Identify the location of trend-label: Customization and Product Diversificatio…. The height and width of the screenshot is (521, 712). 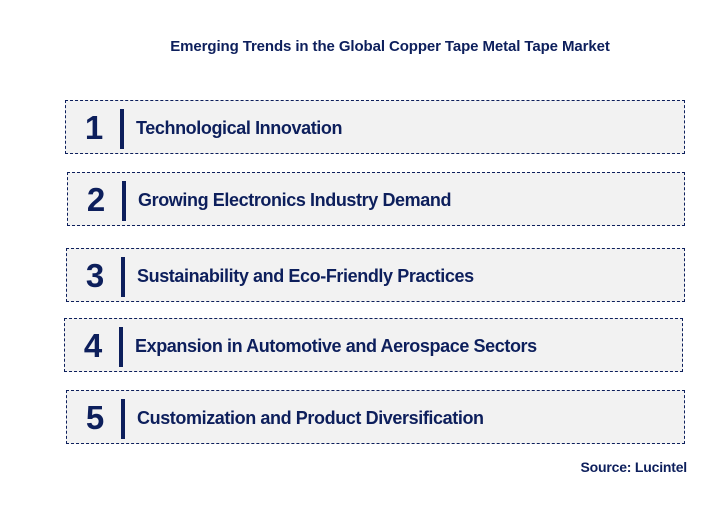
(310, 418).